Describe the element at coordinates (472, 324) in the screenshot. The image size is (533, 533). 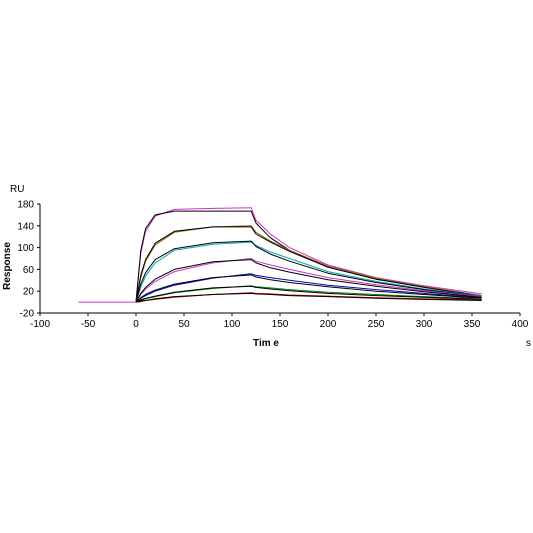
I see `x-tick-label: 350` at that location.